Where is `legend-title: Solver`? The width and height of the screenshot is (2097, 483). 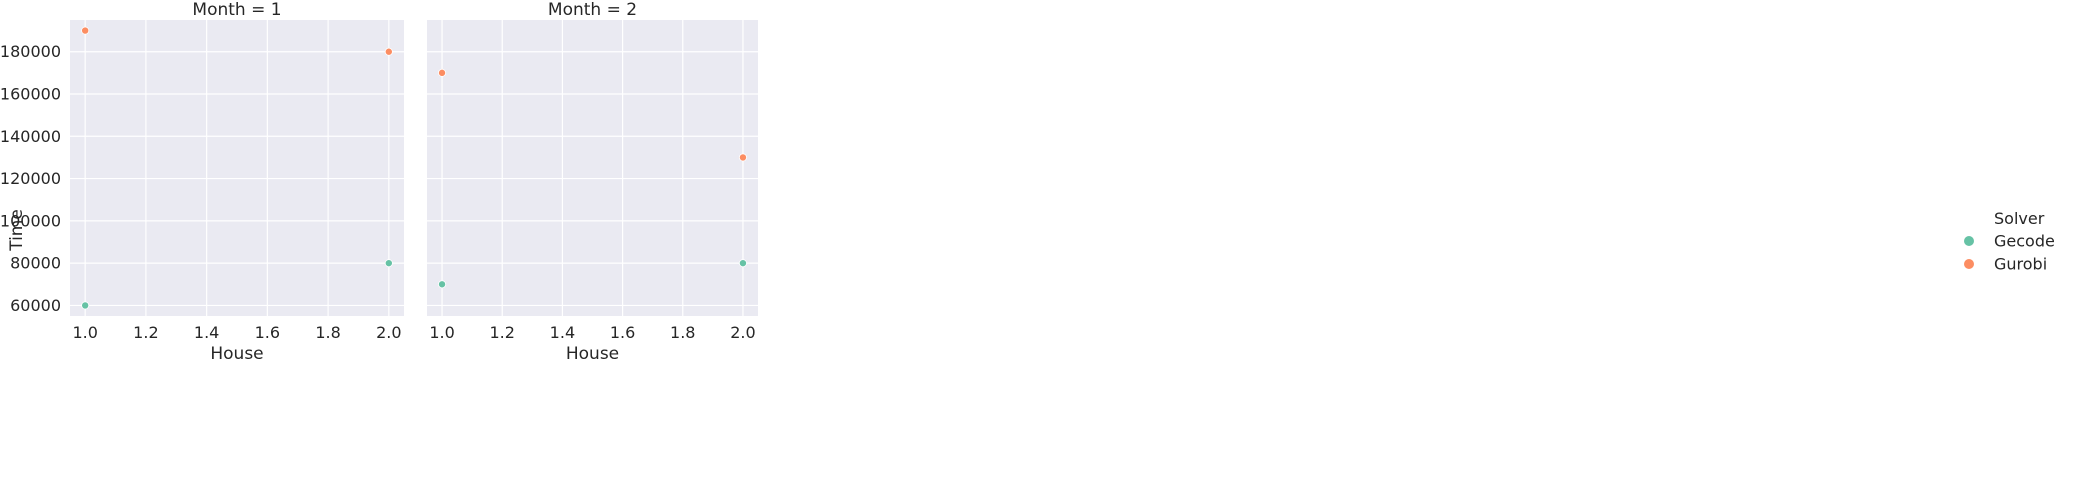 legend-title: Solver is located at coordinates (2019, 218).